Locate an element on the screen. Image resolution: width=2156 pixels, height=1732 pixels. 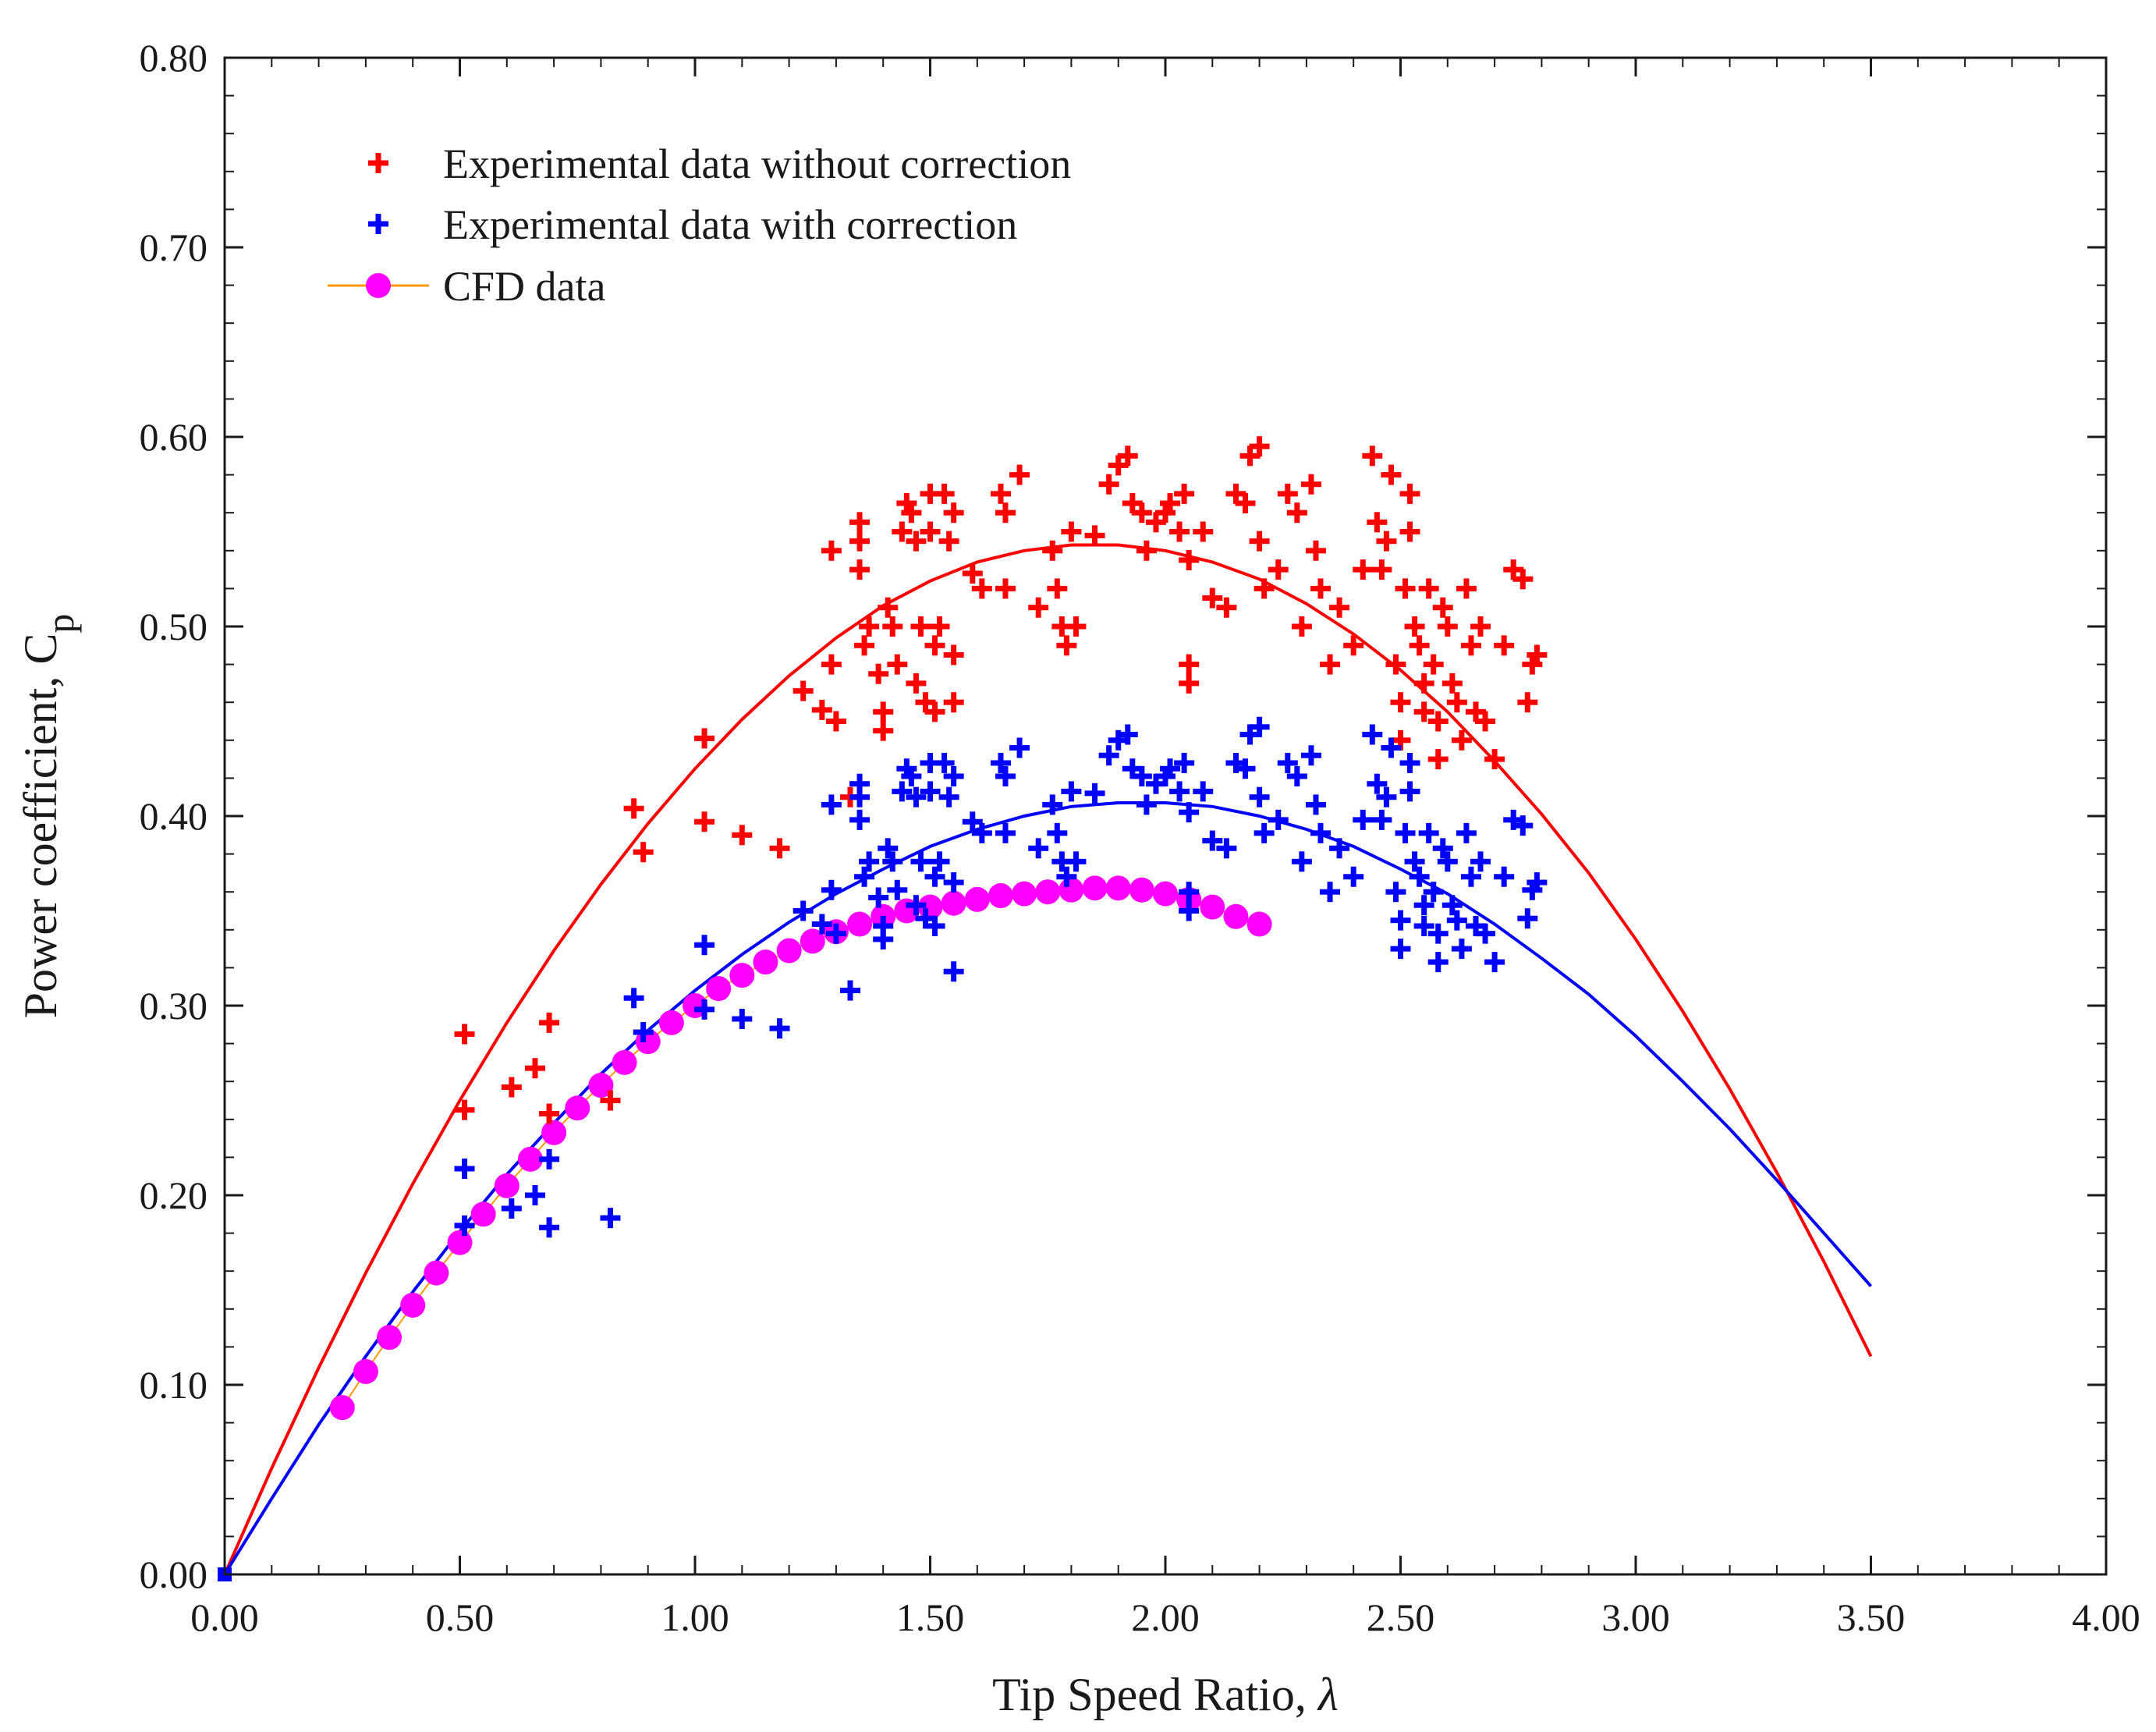
y-axis-title: Power coefficient, Cp is located at coordinates (48, 817).